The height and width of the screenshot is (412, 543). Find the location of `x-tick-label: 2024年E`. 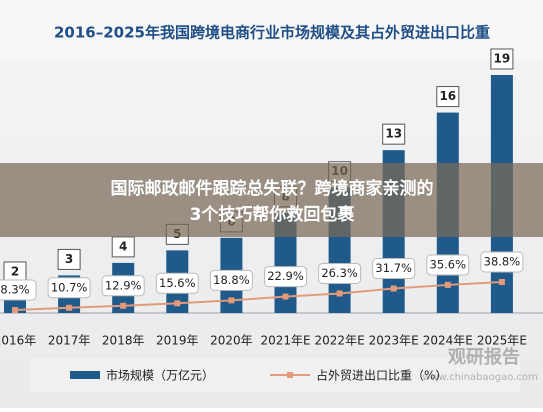

x-tick-label: 2024年E is located at coordinates (448, 341).